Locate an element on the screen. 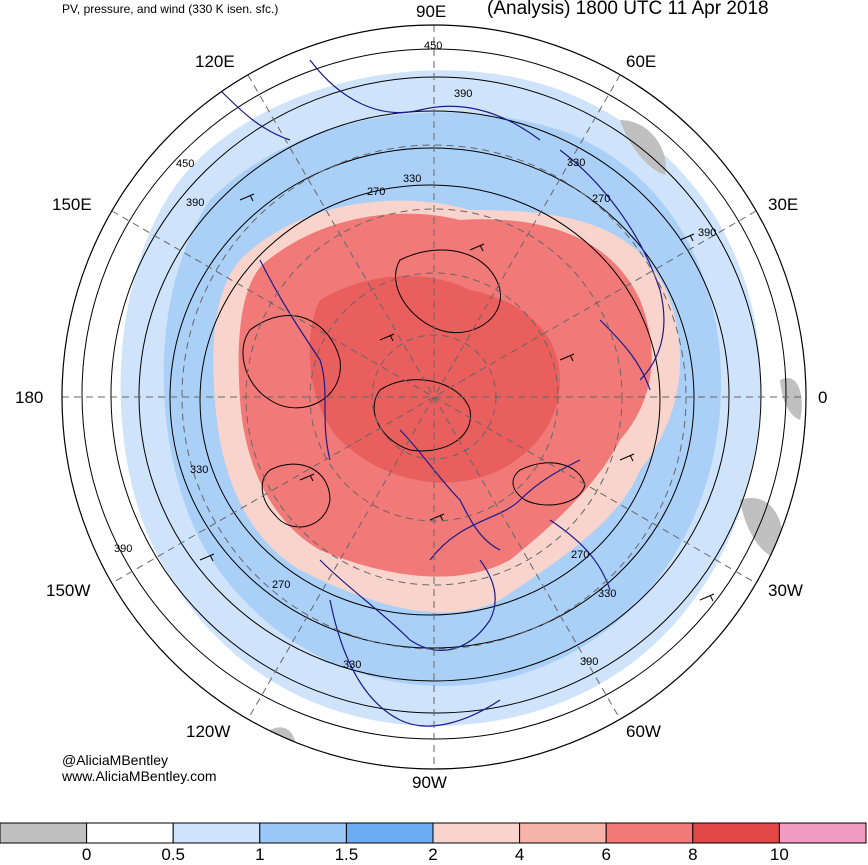 This screenshot has height=865, width=868. longitude-label-90w: 90W is located at coordinates (429, 782).